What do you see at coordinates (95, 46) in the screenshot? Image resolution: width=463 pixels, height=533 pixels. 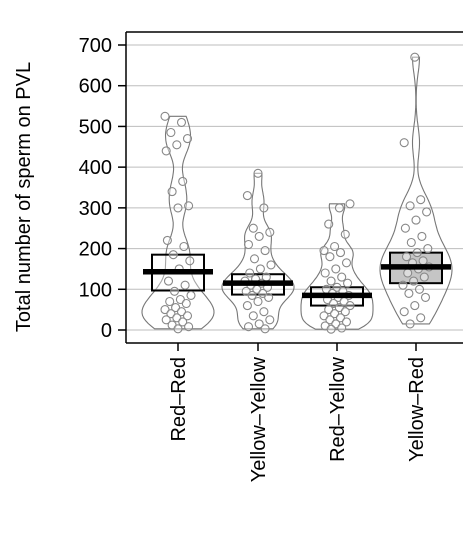 I see `y-tick-label: 700` at bounding box center [95, 46].